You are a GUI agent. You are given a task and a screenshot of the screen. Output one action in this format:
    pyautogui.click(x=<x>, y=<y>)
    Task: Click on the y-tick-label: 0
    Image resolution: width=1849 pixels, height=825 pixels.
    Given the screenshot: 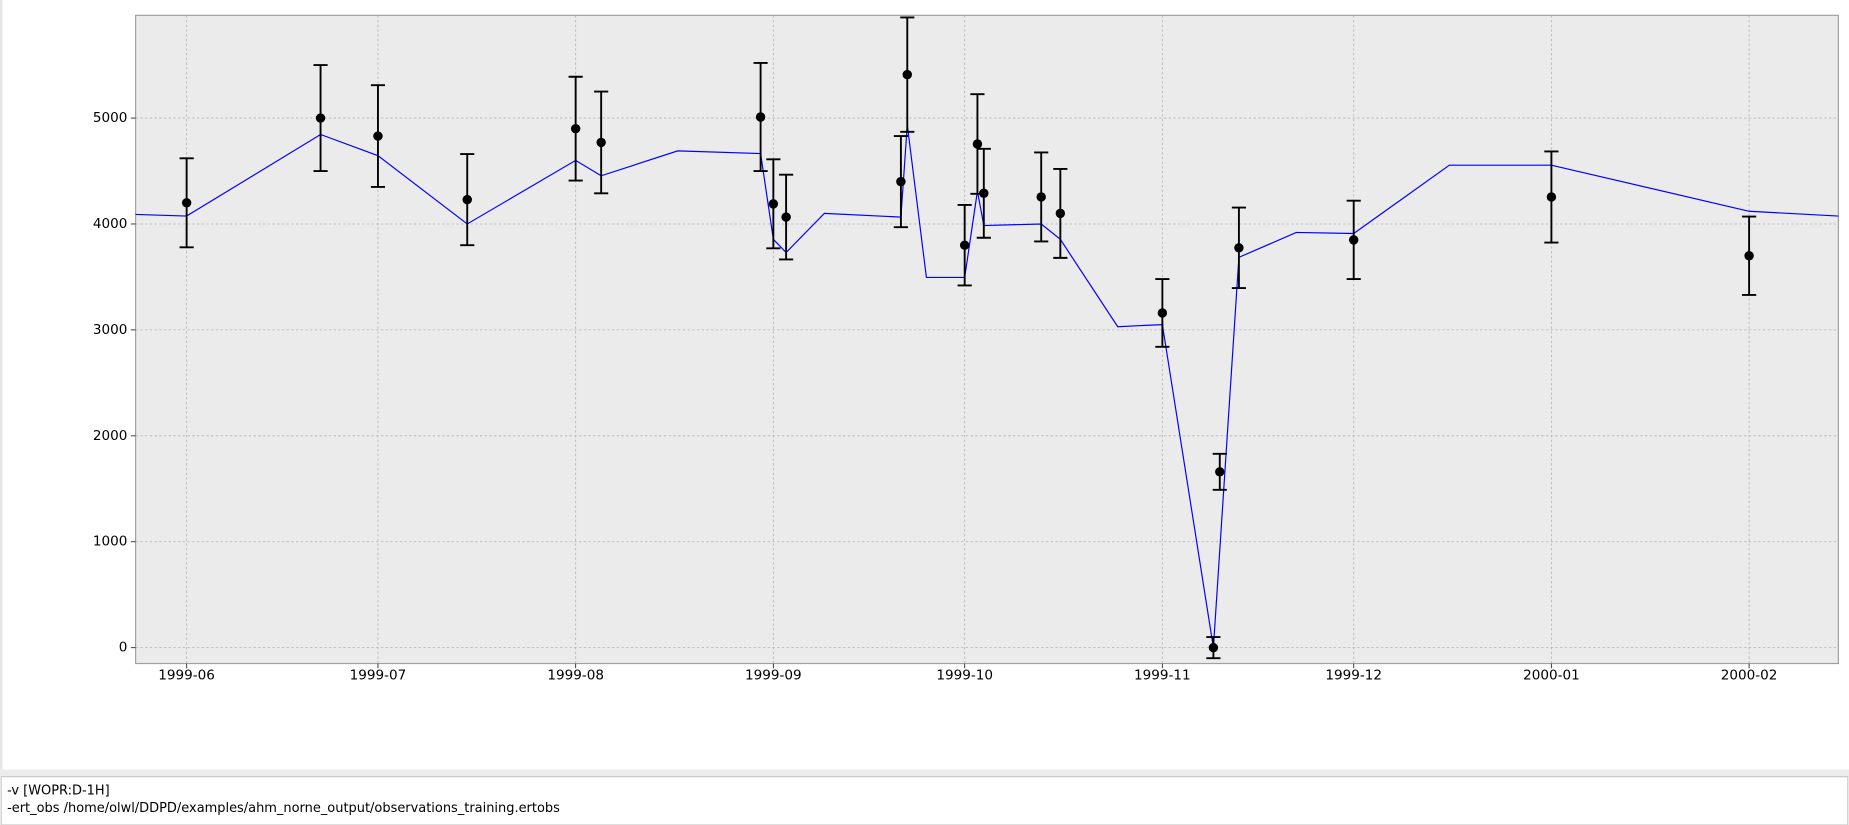 What is the action you would take?
    pyautogui.click(x=123, y=648)
    